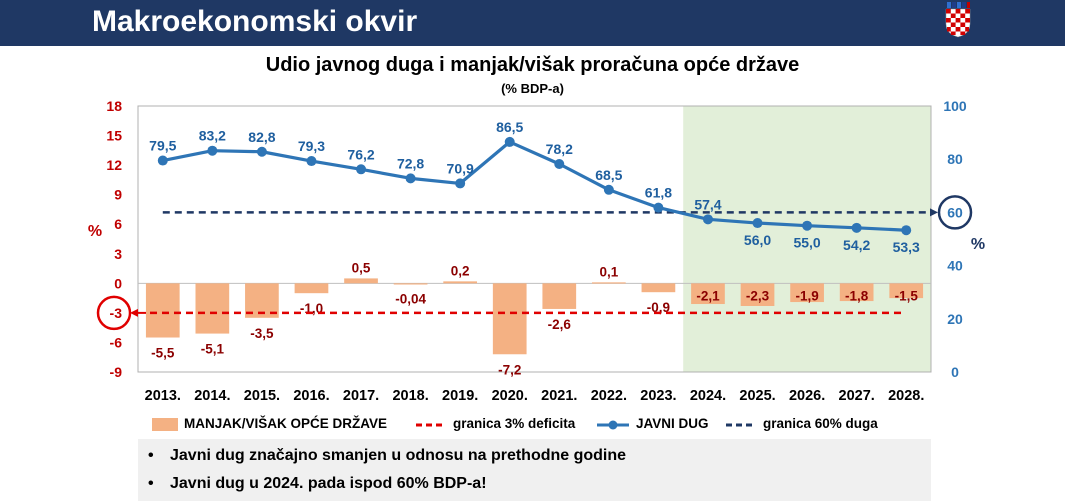 This screenshot has height=501, width=1065. What do you see at coordinates (361, 267) in the screenshot?
I see `deficit-bar-value-label: 0,5` at bounding box center [361, 267].